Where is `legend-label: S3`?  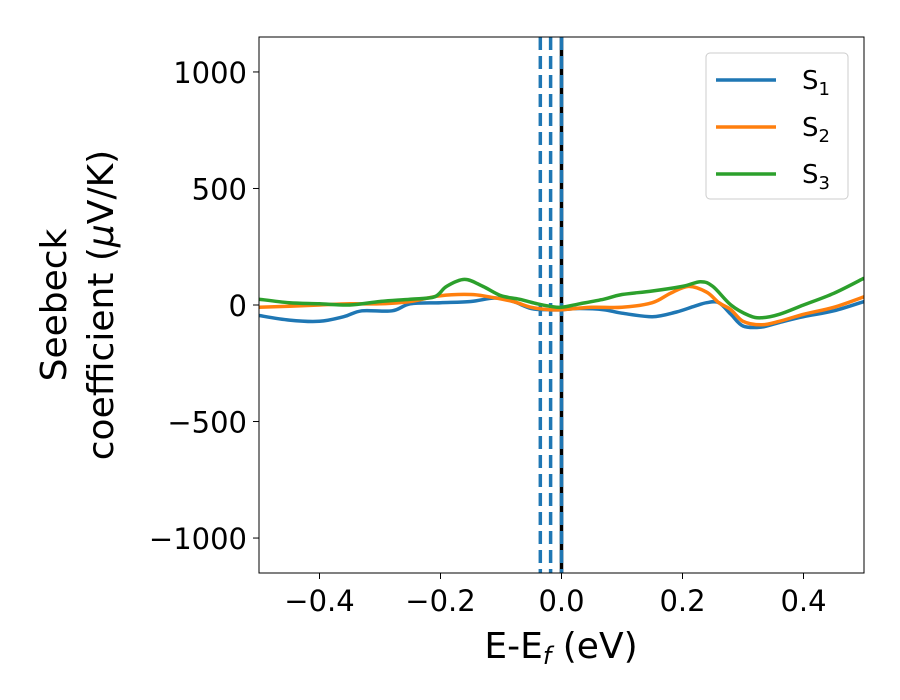 legend-label: S3 is located at coordinates (816, 177).